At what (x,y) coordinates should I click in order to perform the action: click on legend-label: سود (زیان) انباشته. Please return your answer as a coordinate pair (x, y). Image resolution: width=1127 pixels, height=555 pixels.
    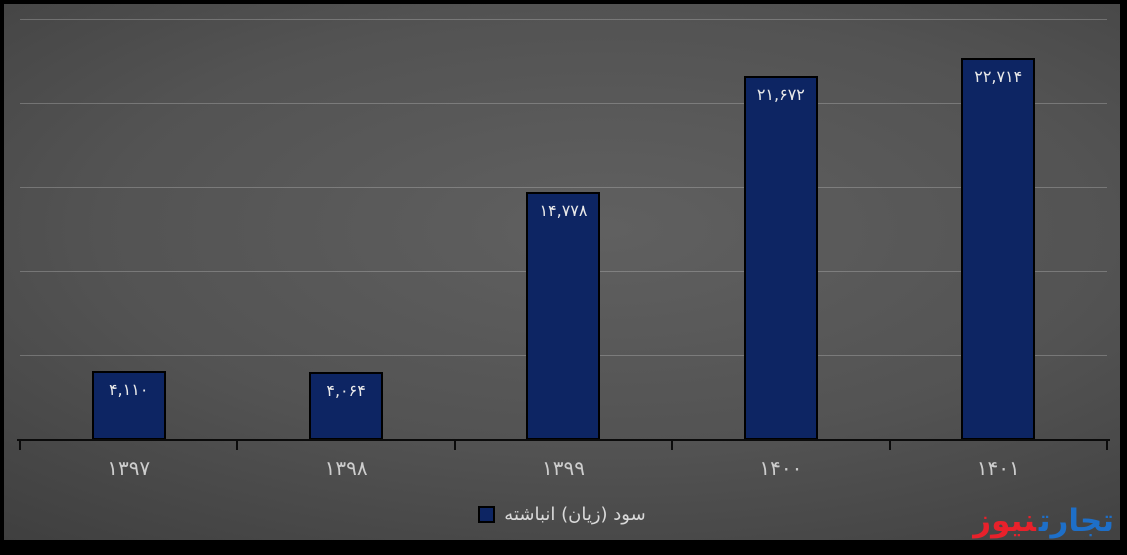
    Looking at the image, I should click on (575, 514).